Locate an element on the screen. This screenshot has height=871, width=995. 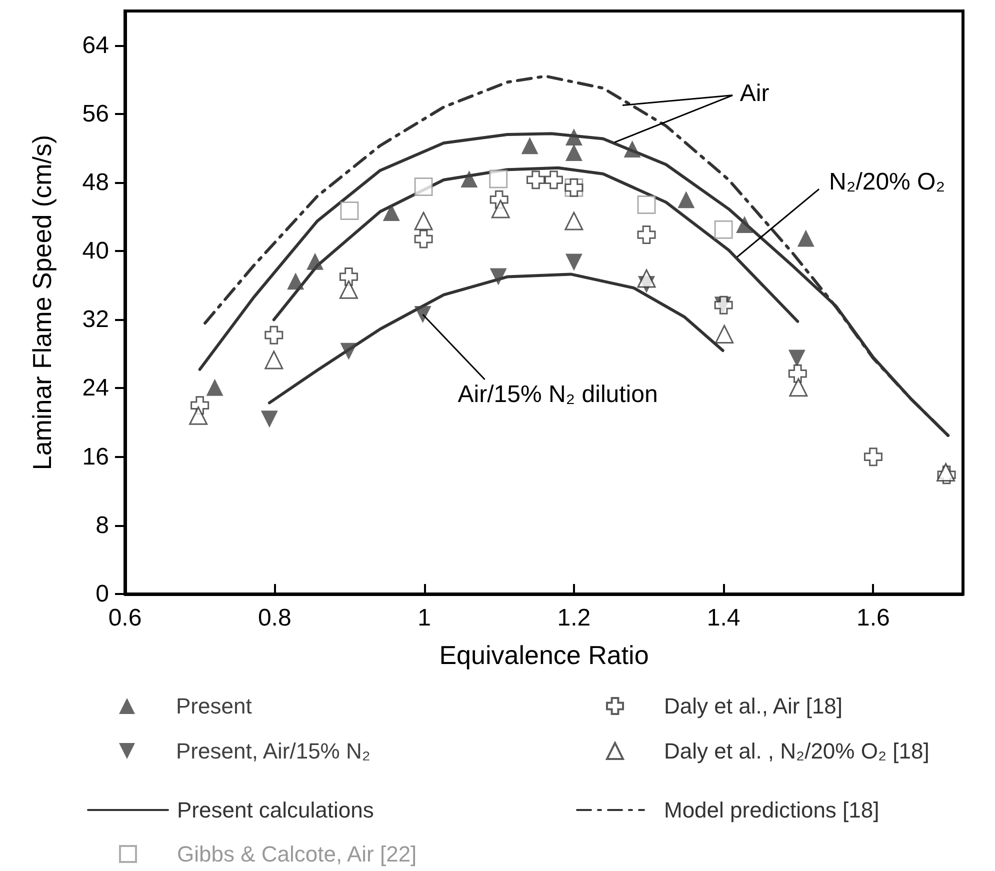
x-tick-label: 1.4 is located at coordinates (723, 618).